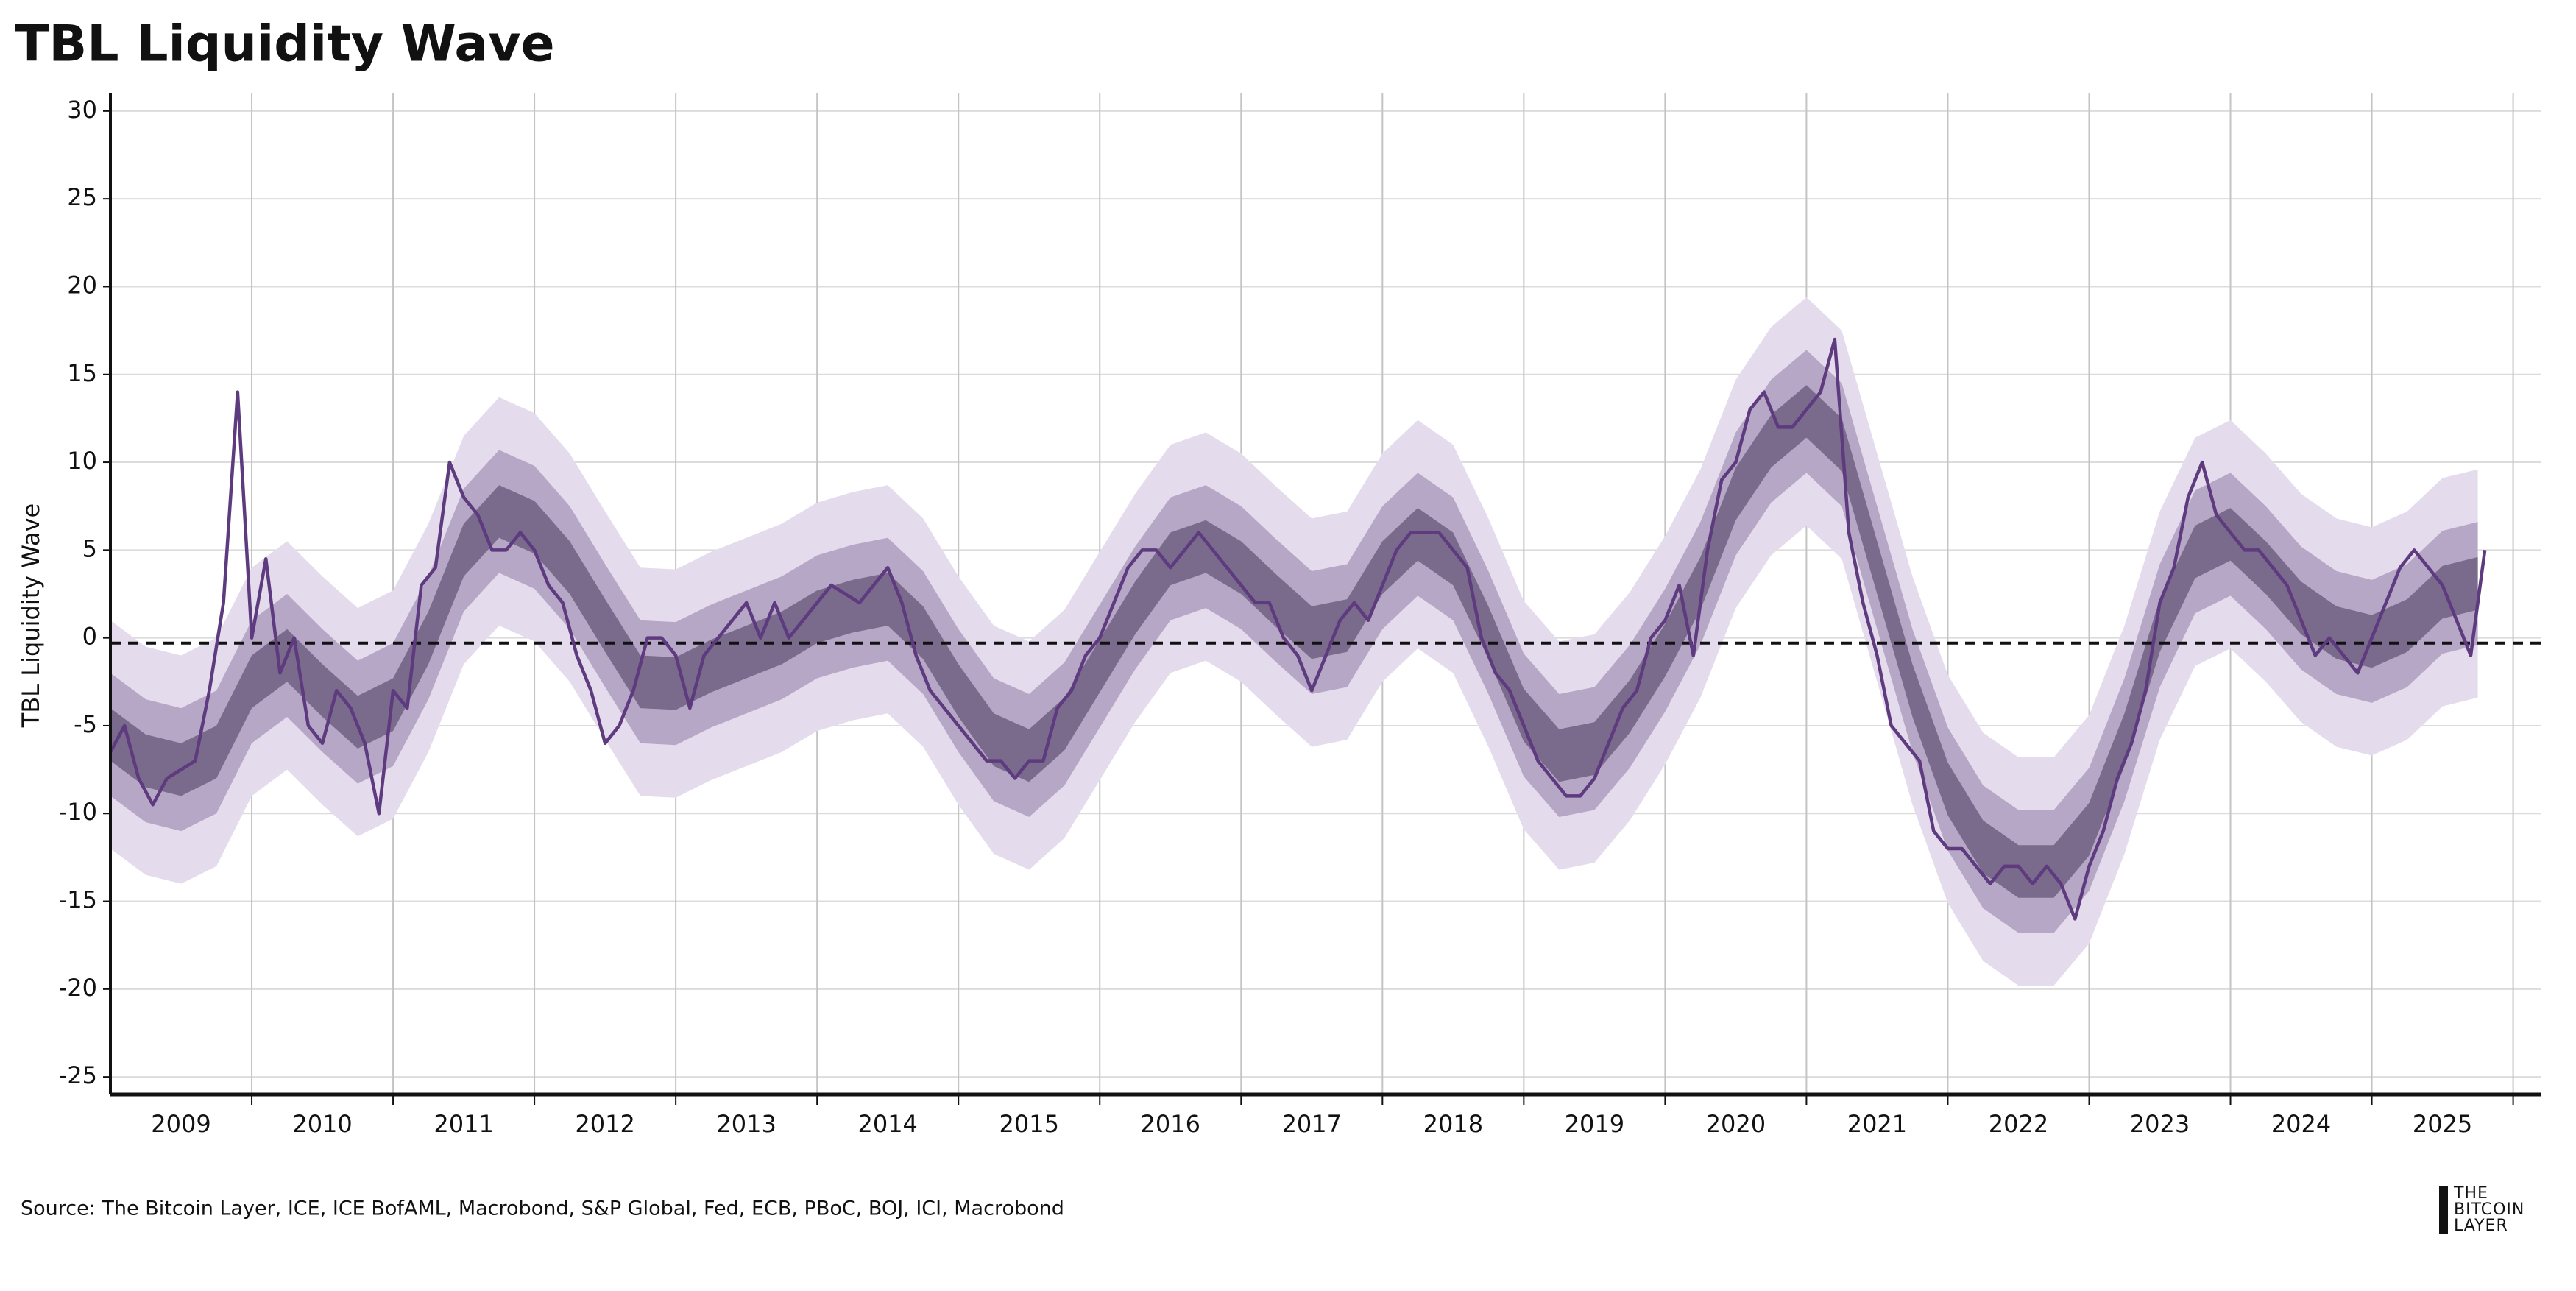  What do you see at coordinates (604, 1124) in the screenshot?
I see `x-tick-label: 2012` at bounding box center [604, 1124].